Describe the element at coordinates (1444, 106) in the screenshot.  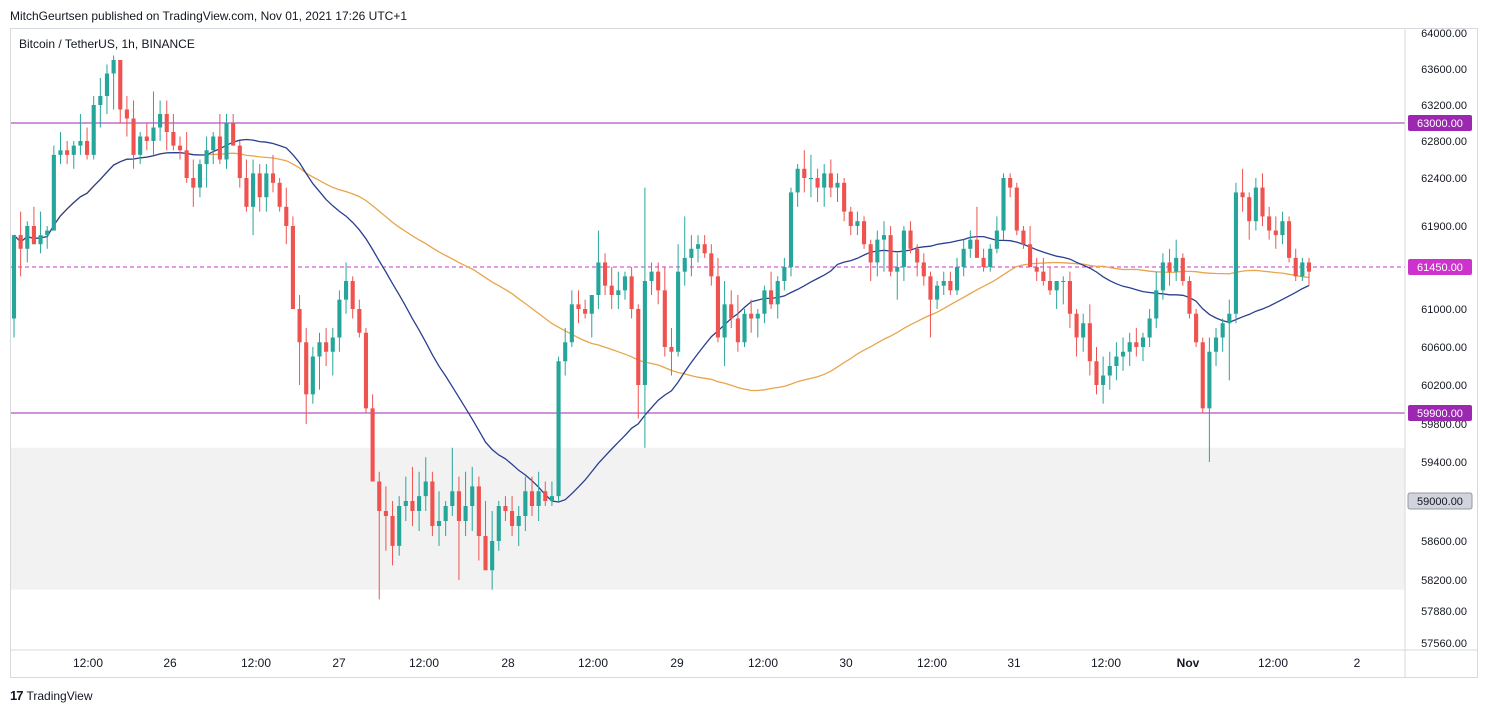
I see `y-tick-label: 63200.00` at that location.